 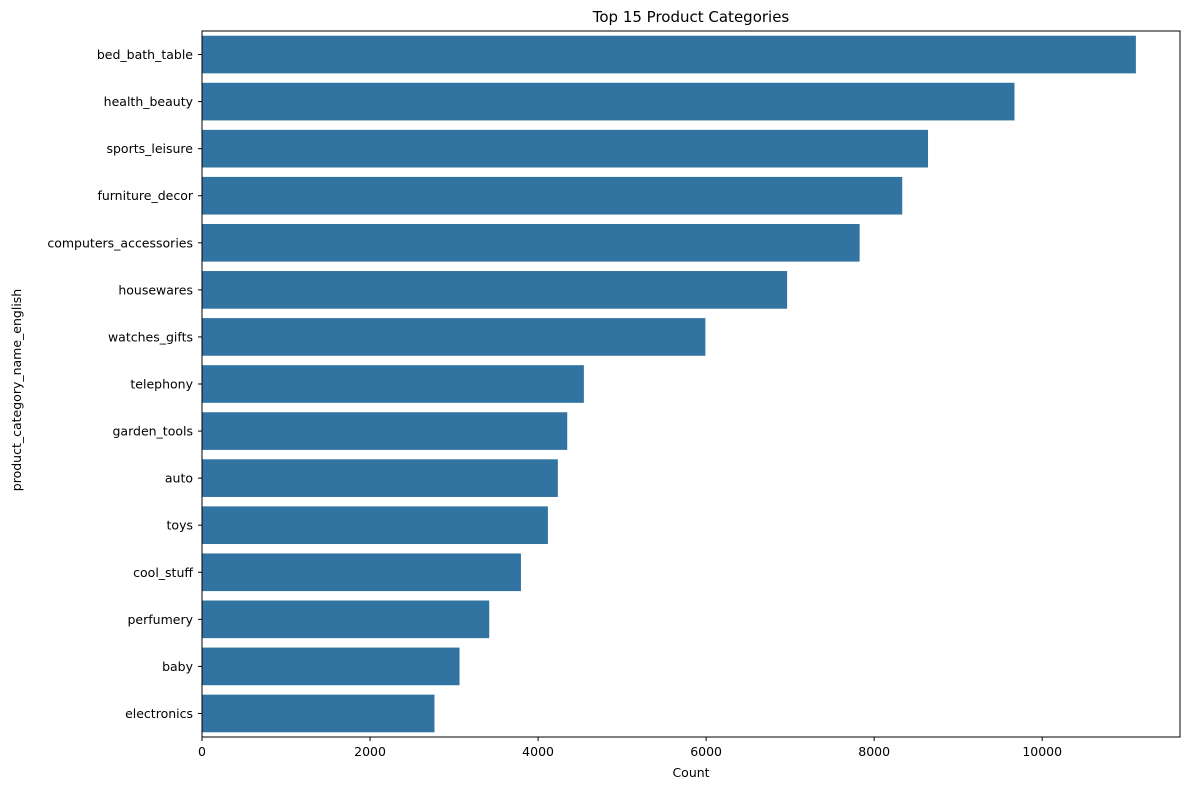 What do you see at coordinates (163, 572) in the screenshot?
I see `y-tick-label: cool_stuff` at bounding box center [163, 572].